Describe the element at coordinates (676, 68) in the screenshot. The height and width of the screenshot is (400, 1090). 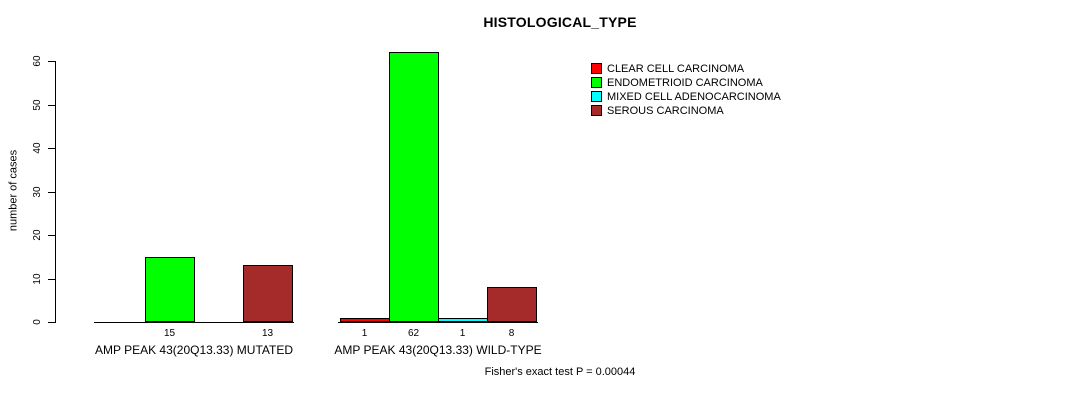
I see `legend-label: CLEAR CELL CARCINOMA` at that location.